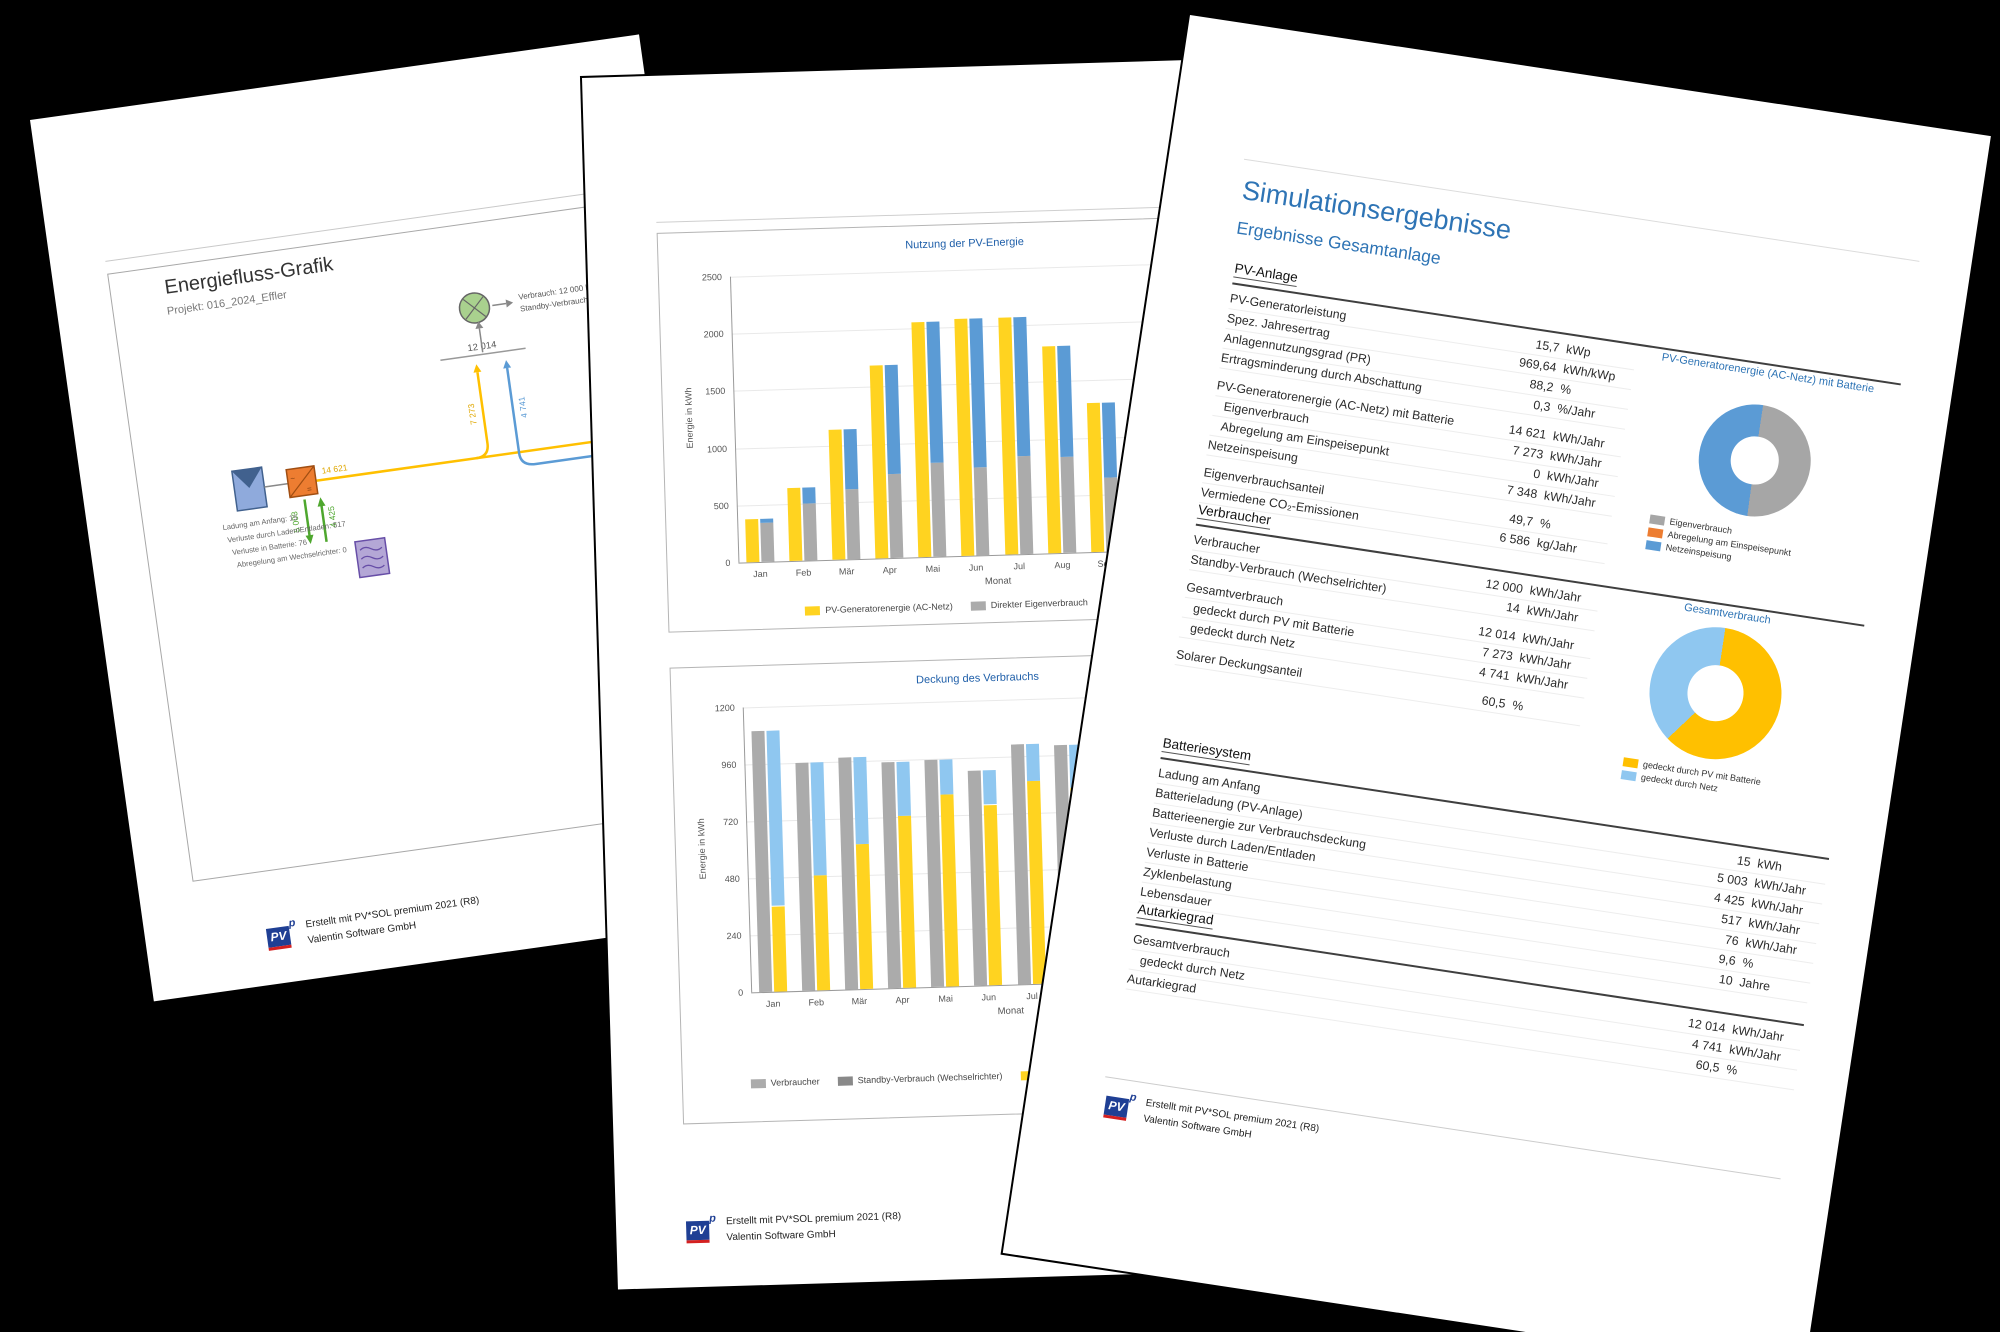  What do you see at coordinates (334, 469) in the screenshot?
I see `pv-ac-value: 14 621` at bounding box center [334, 469].